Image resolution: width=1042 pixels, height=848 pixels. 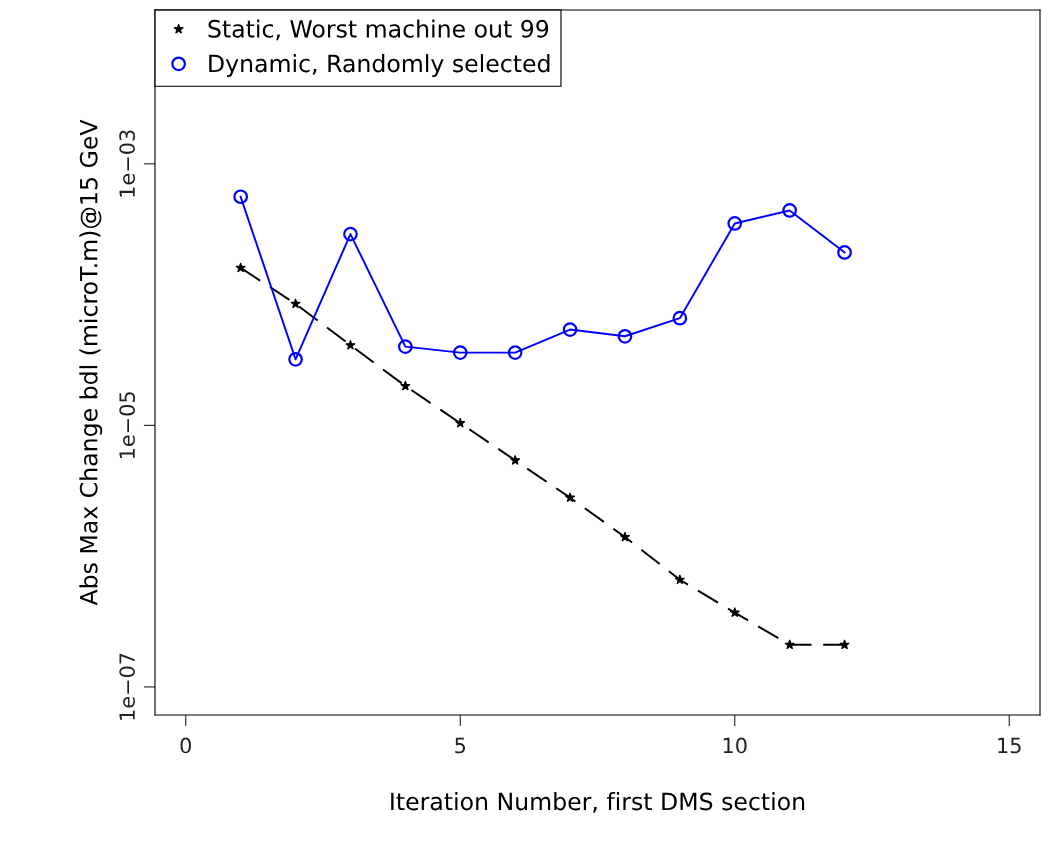 What do you see at coordinates (127, 425) in the screenshot?
I see `y-tick-label: 1e−05` at bounding box center [127, 425].